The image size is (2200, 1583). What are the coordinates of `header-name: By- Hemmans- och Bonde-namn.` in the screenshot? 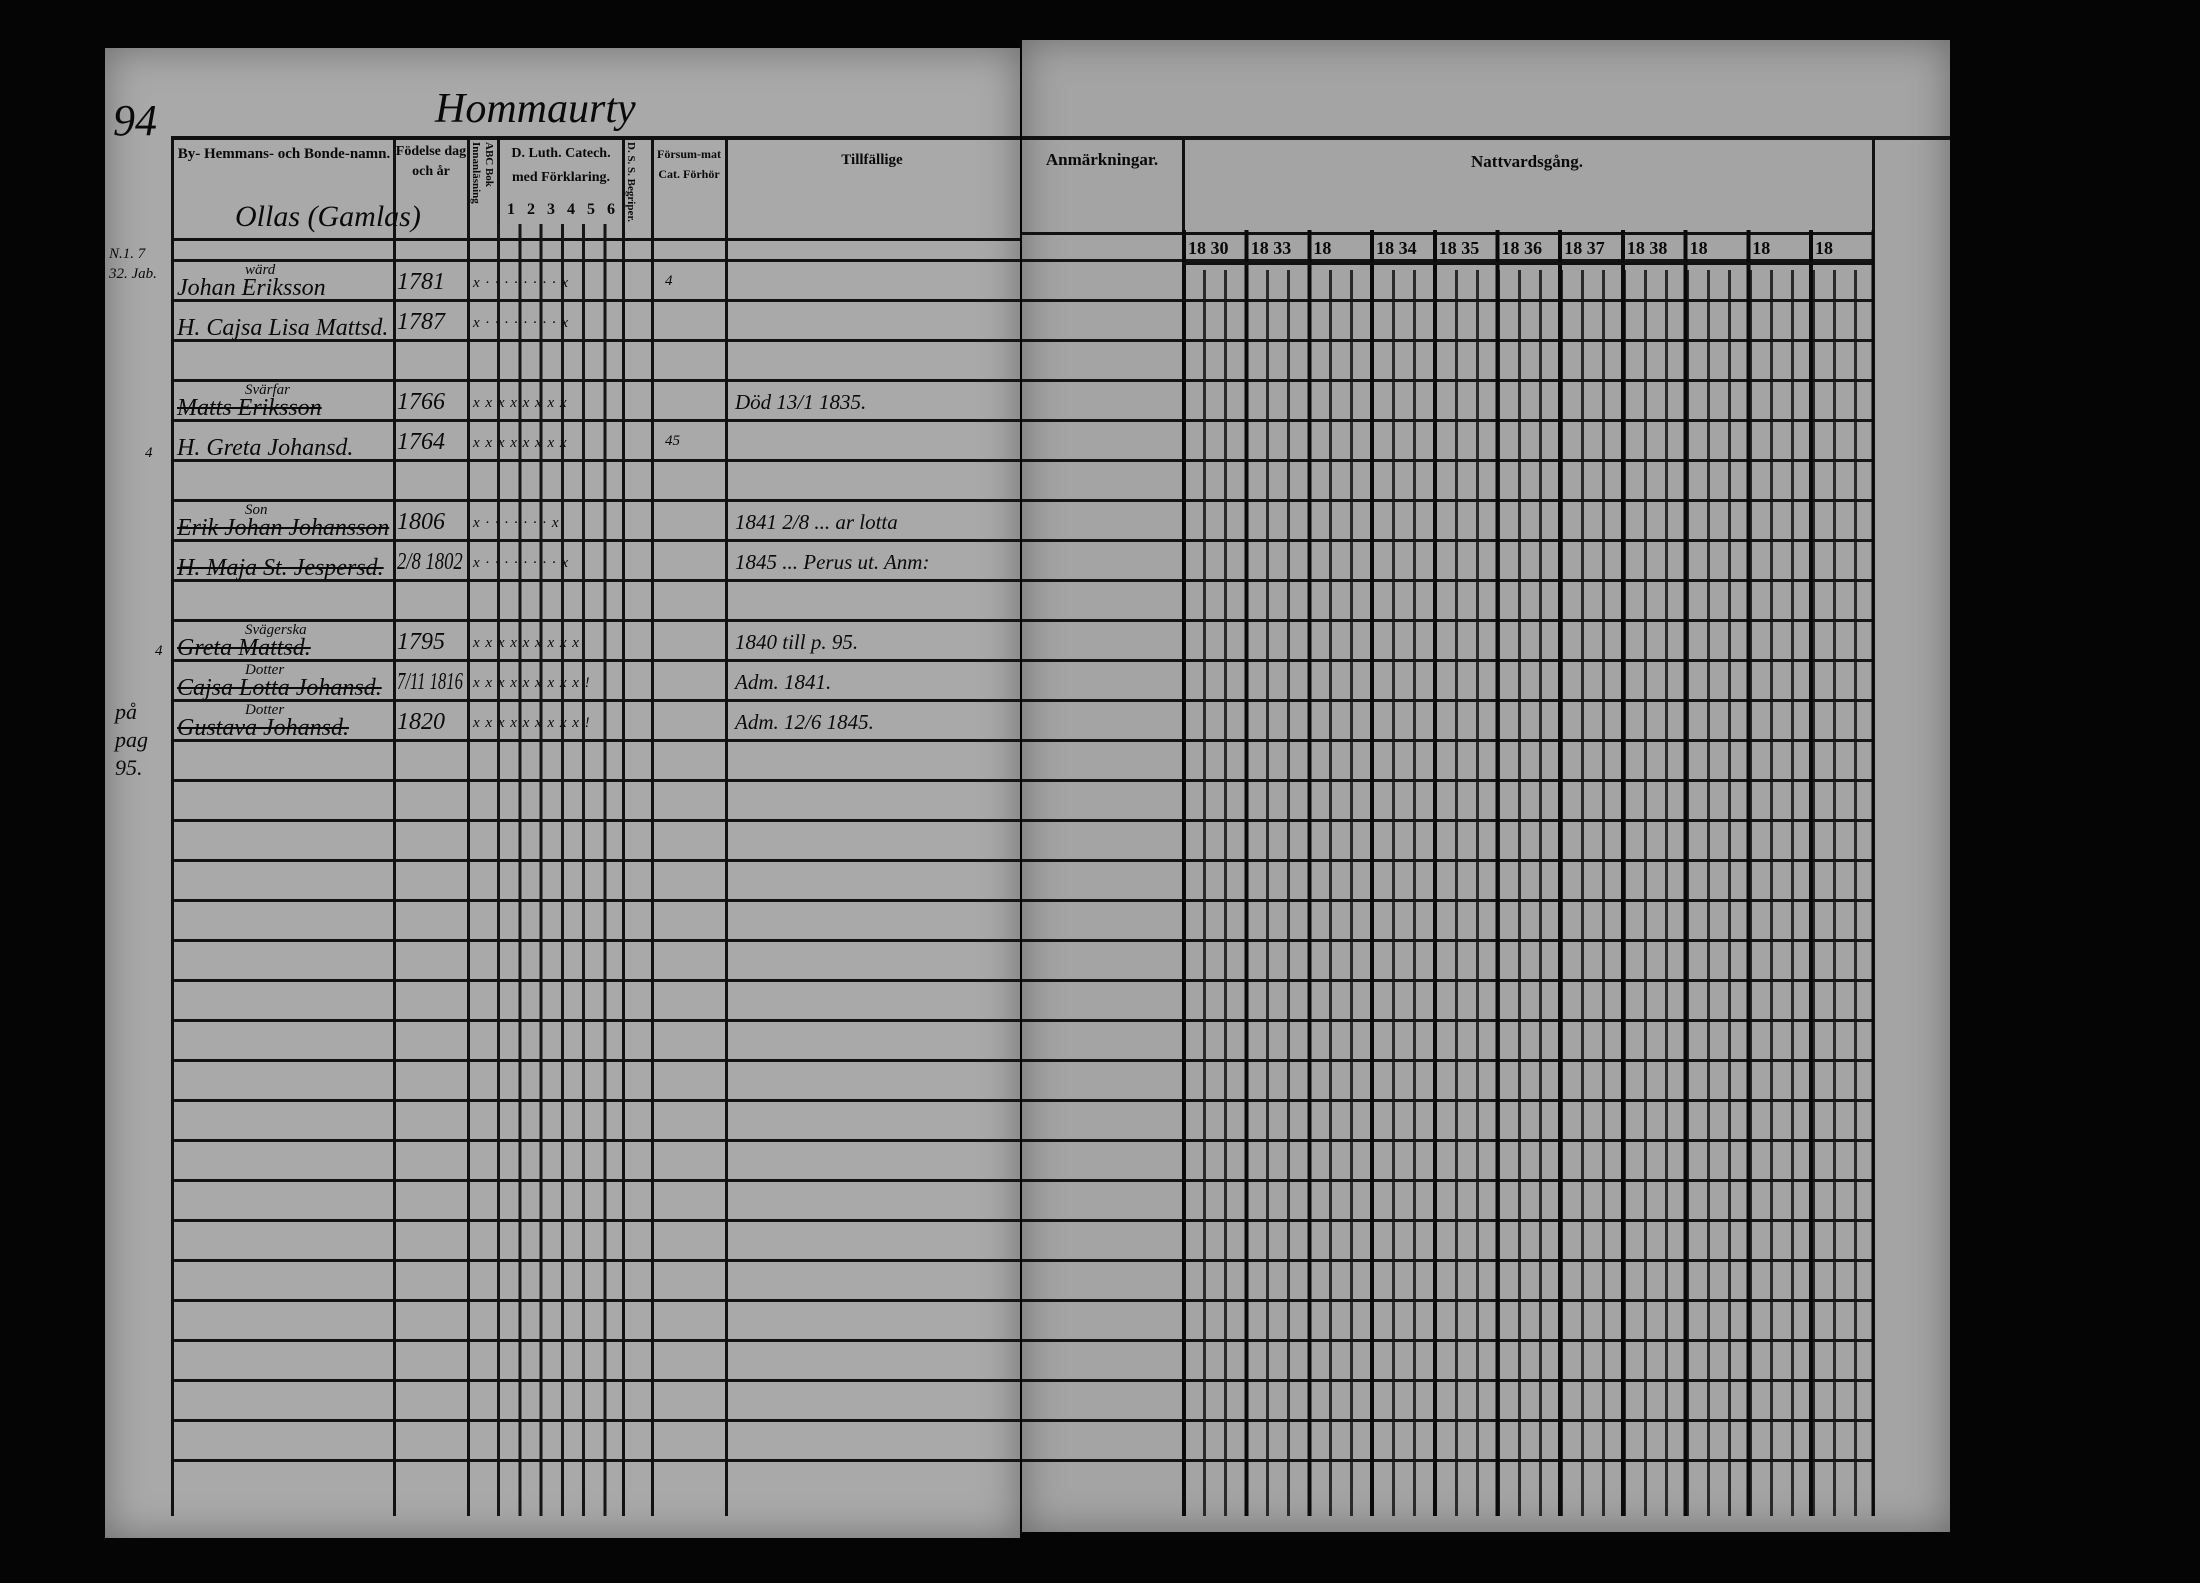 It's located at (284, 154).